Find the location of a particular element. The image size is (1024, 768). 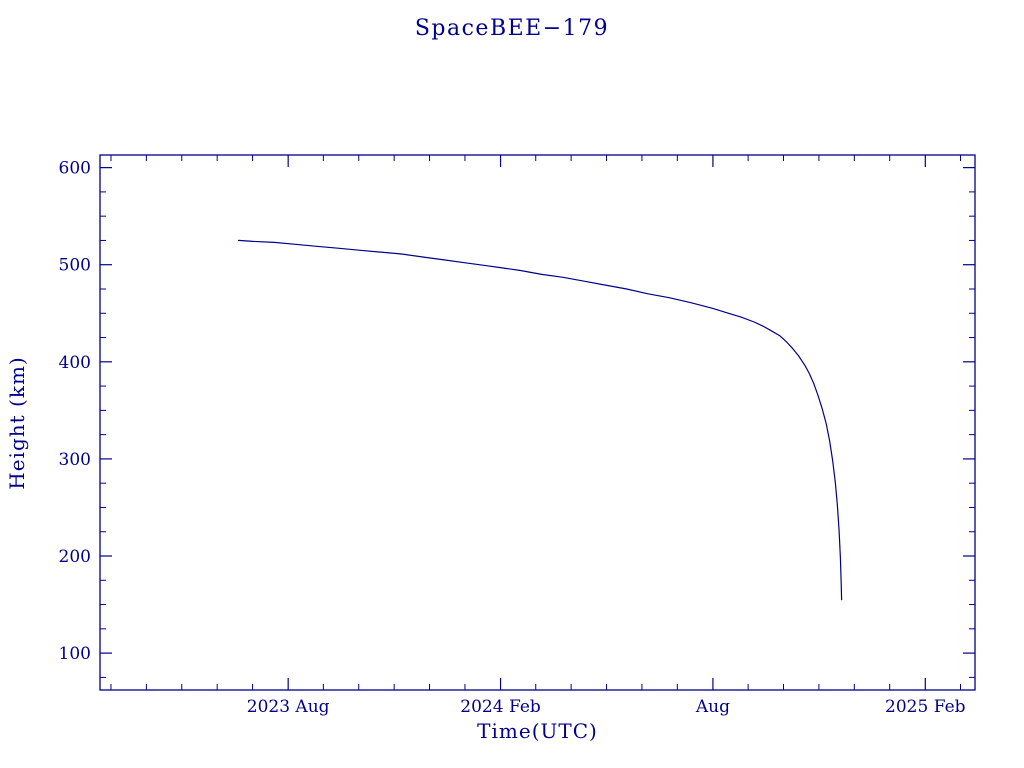

y-axis-tick-label: 600 is located at coordinates (75, 169).